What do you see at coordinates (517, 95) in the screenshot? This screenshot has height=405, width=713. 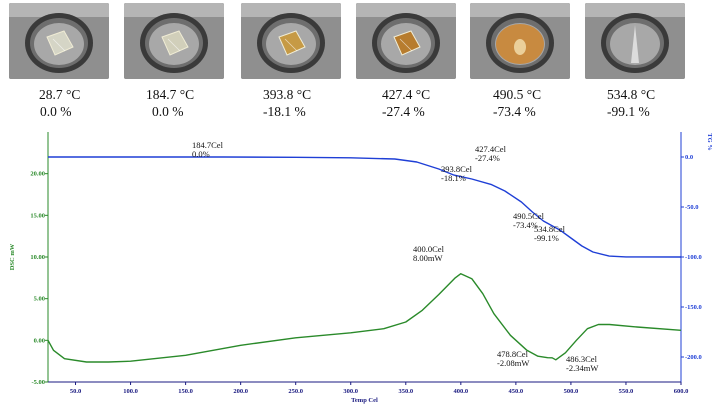 I see `photo-temp-label: 490.5 °C` at bounding box center [517, 95].